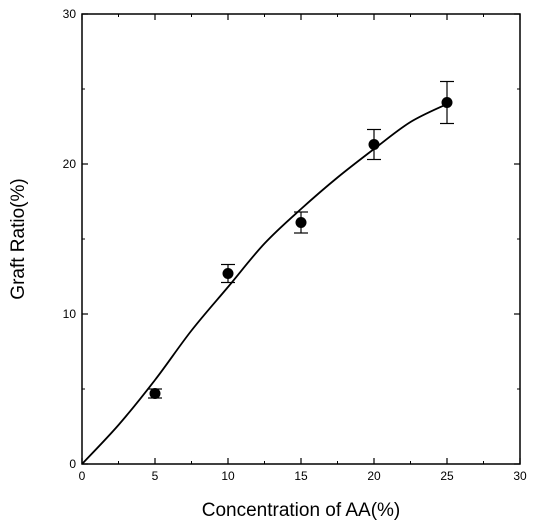 This screenshot has height=524, width=534. What do you see at coordinates (520, 476) in the screenshot?
I see `x-tick-label: 30` at bounding box center [520, 476].